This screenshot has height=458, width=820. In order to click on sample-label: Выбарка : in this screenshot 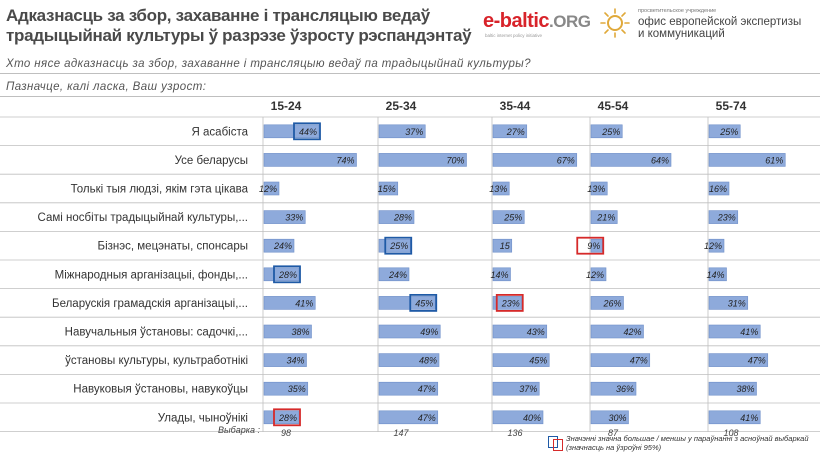, I will do `click(239, 430)`.